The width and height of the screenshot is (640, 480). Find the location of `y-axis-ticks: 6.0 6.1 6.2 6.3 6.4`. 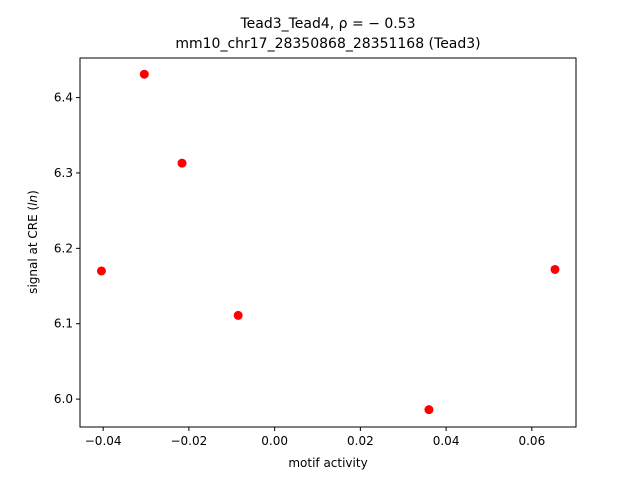

y-axis-ticks: 6.0 6.1 6.2 6.3 6.4 is located at coordinates (67, 248).